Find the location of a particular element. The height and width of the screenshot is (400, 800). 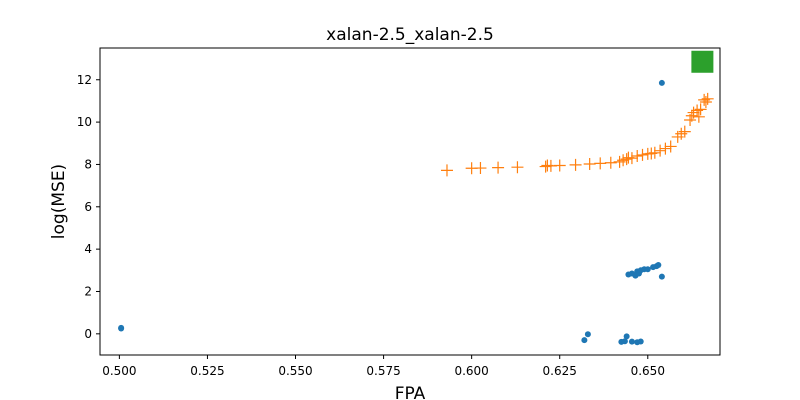

square-point is located at coordinates (702, 61).